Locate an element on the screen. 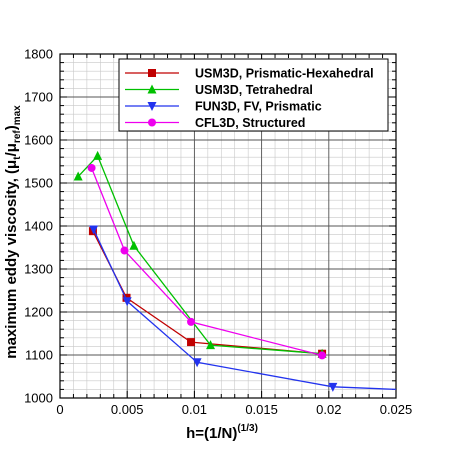  legend-item: CFL3D, Structured is located at coordinates (215, 123).